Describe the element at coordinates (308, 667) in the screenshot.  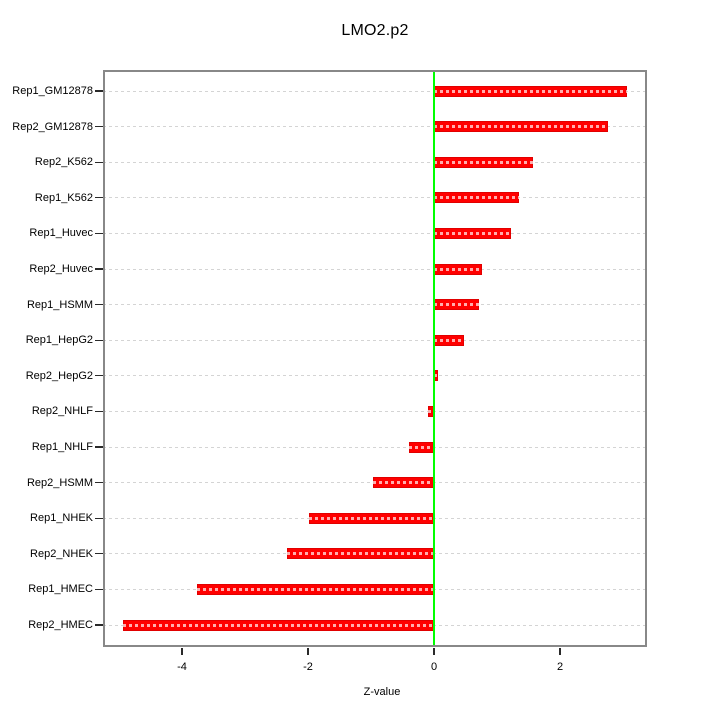
I see `x-tick-label: -2` at that location.